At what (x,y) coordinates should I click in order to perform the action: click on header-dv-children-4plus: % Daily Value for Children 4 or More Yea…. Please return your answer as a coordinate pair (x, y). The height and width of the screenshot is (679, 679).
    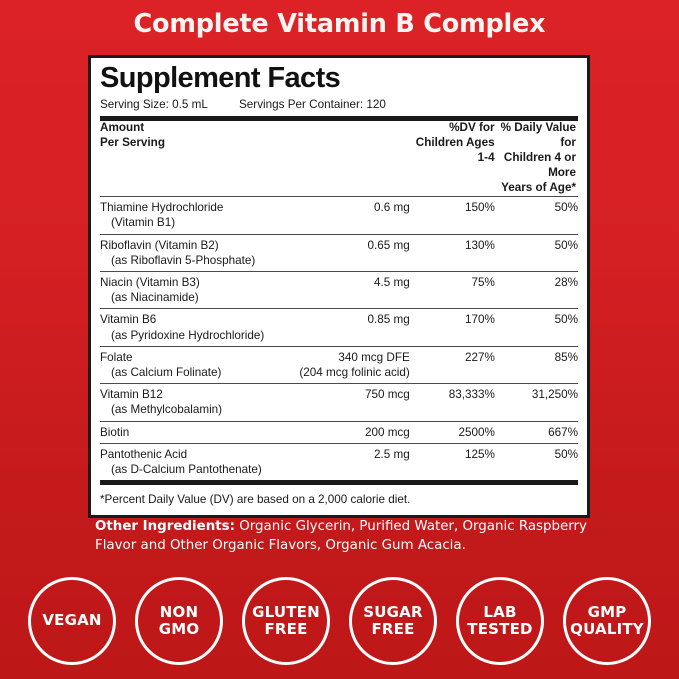
    Looking at the image, I should click on (538, 158).